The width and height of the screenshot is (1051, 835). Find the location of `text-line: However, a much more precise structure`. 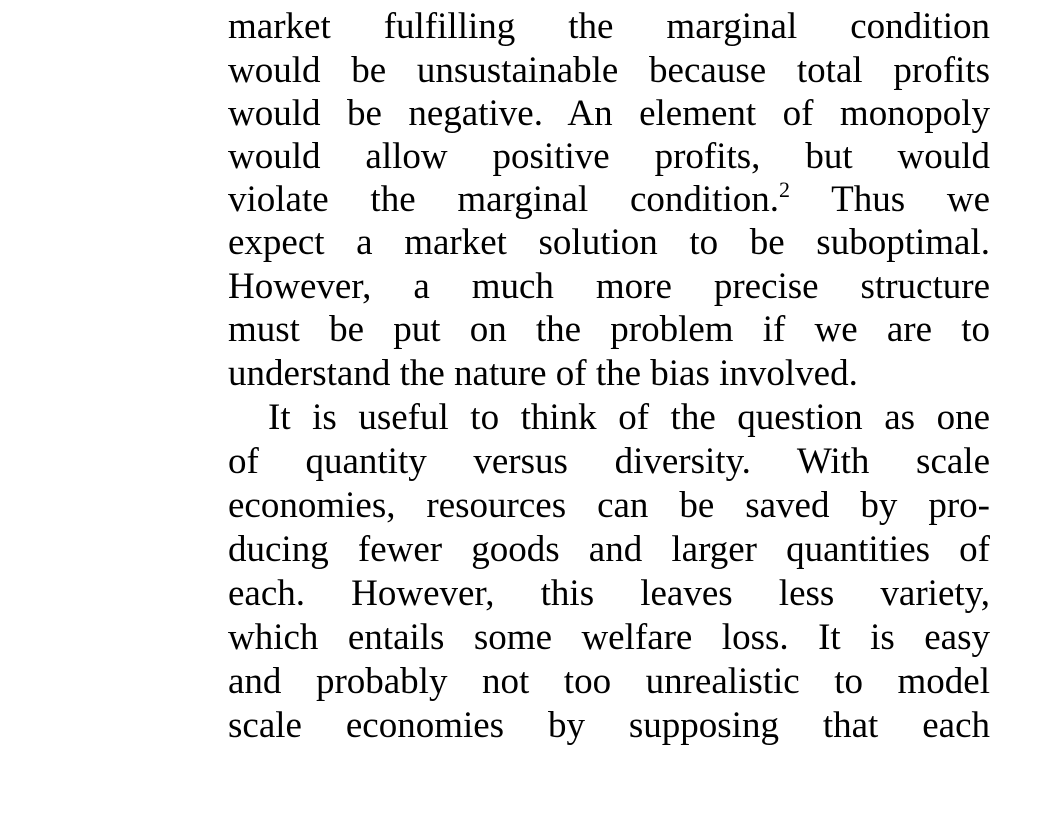

text-line: However, a much more precise structure is located at coordinates (609, 286).